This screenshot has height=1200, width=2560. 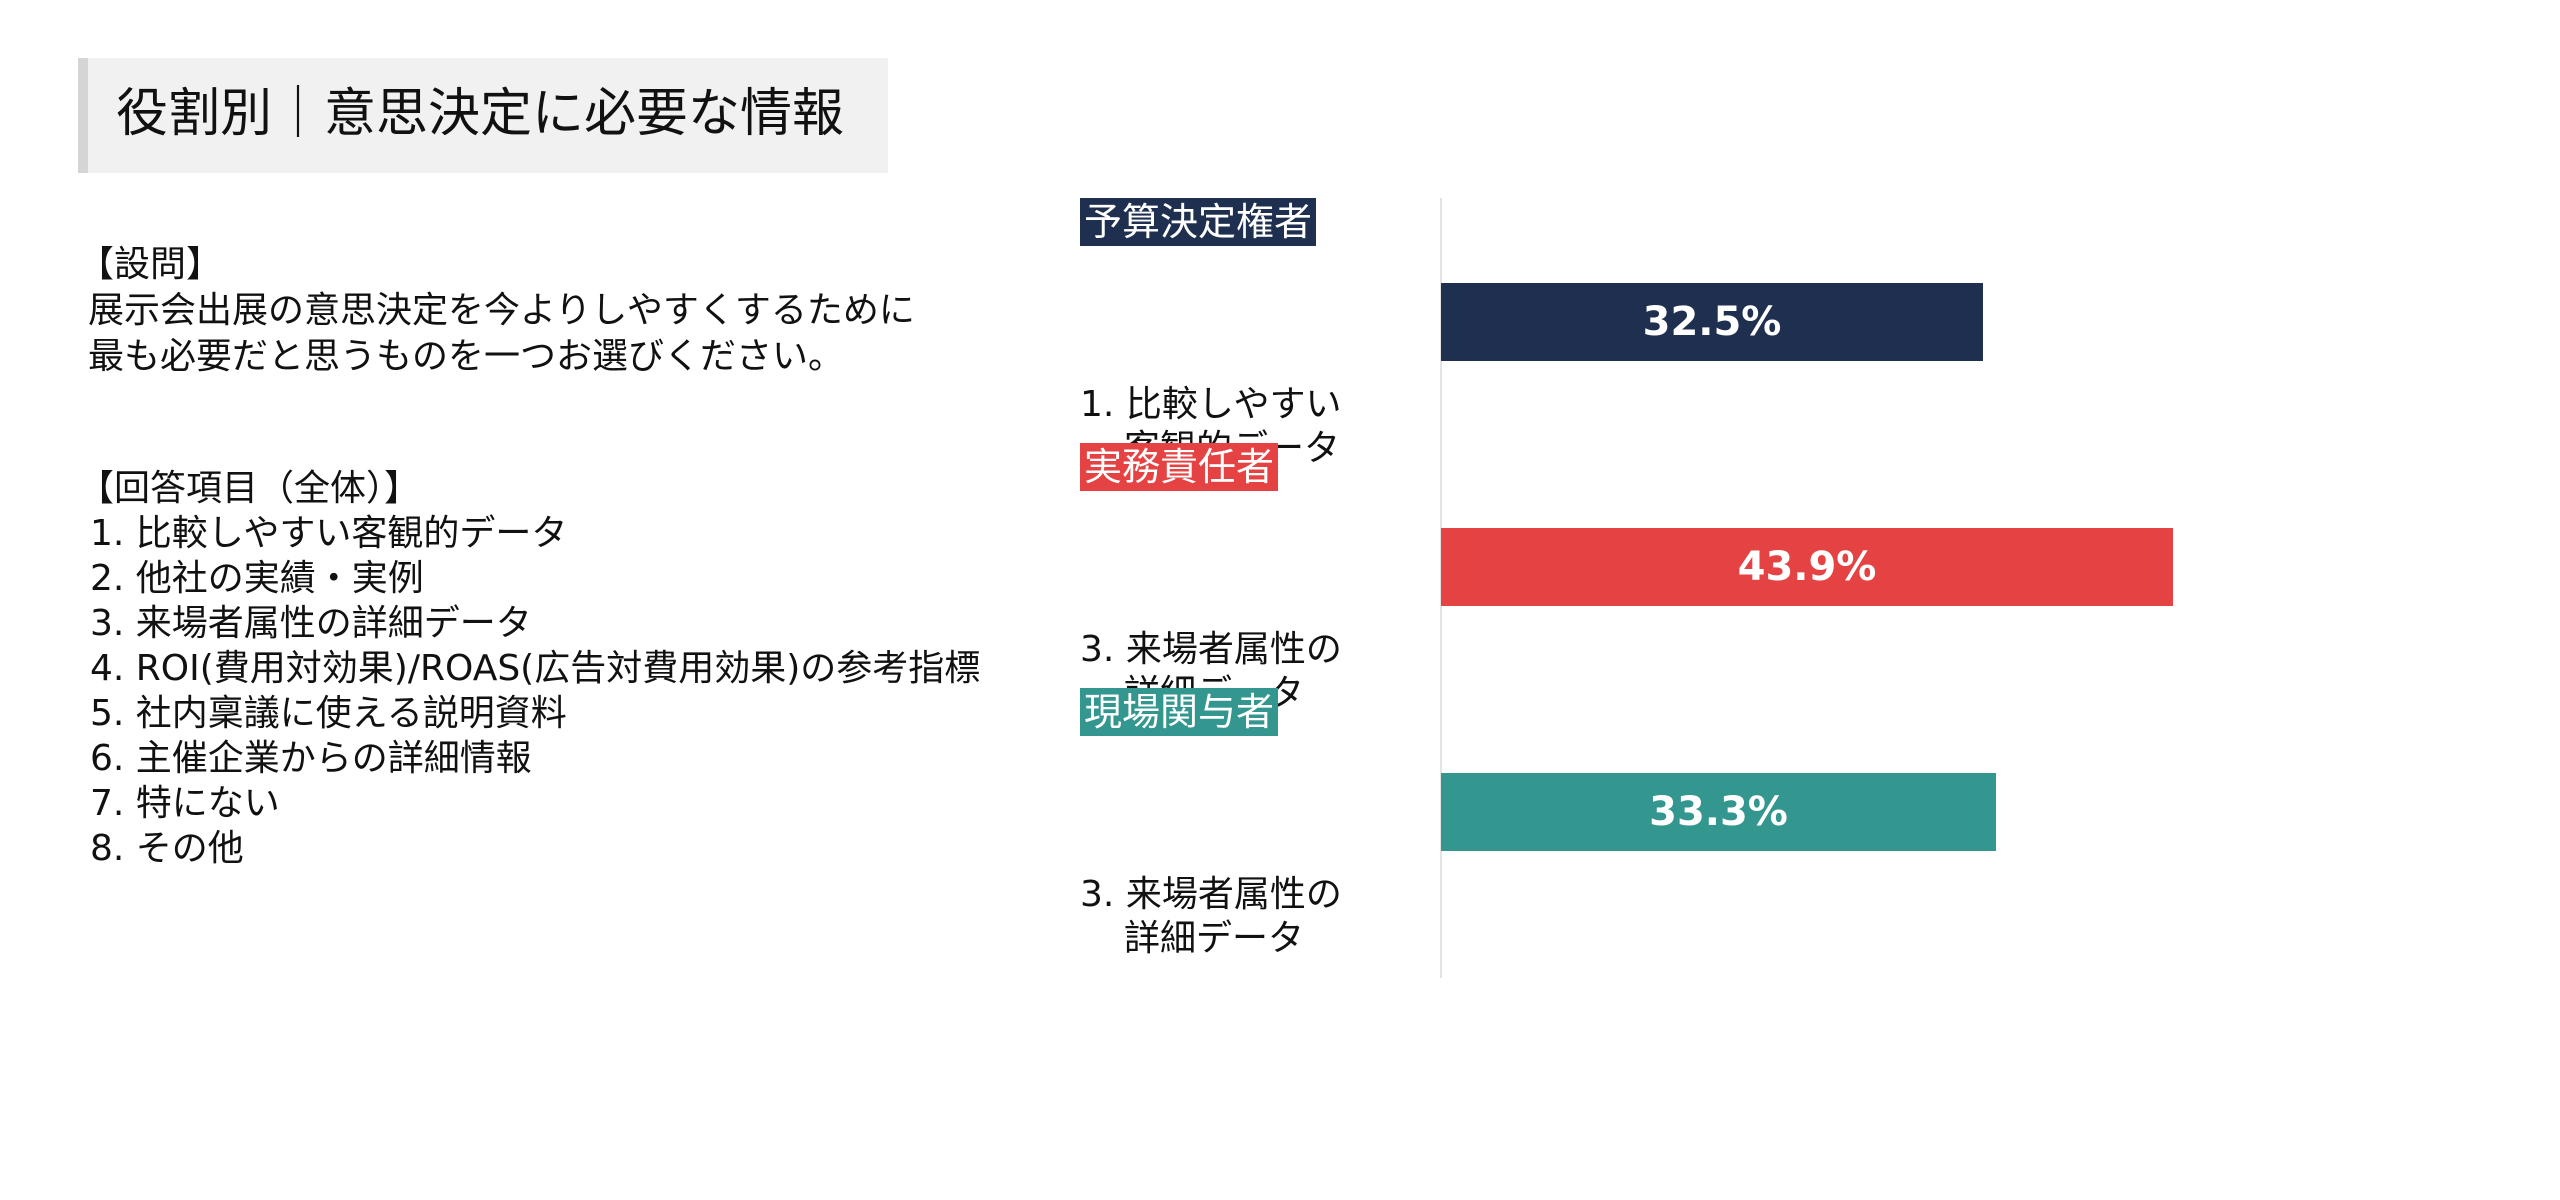 I want to click on answer-option: 7. 特にない, so click(x=185, y=803).